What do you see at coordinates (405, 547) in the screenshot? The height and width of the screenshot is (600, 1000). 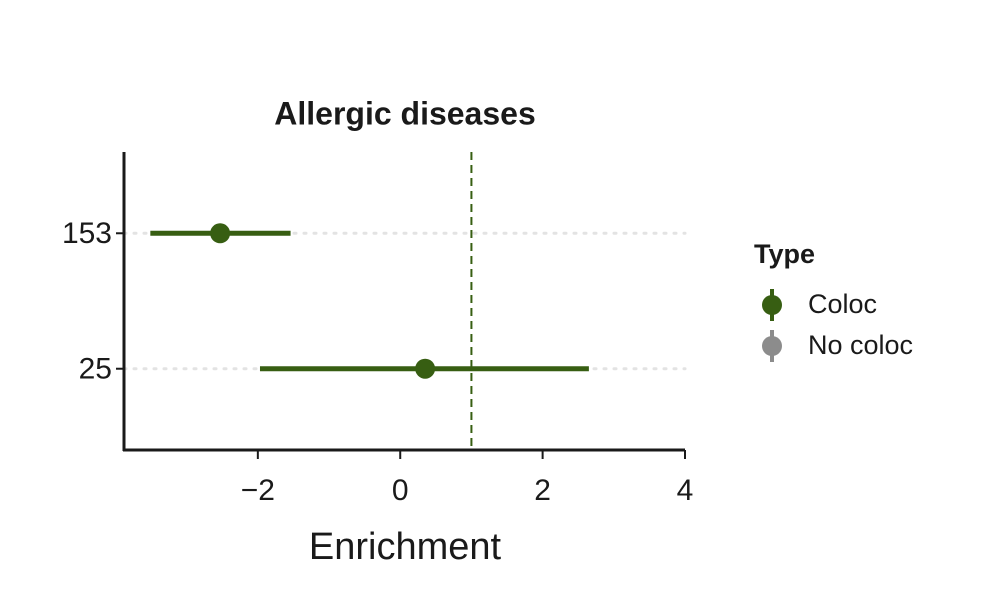 I see `x-axis-label: Enrichment` at bounding box center [405, 547].